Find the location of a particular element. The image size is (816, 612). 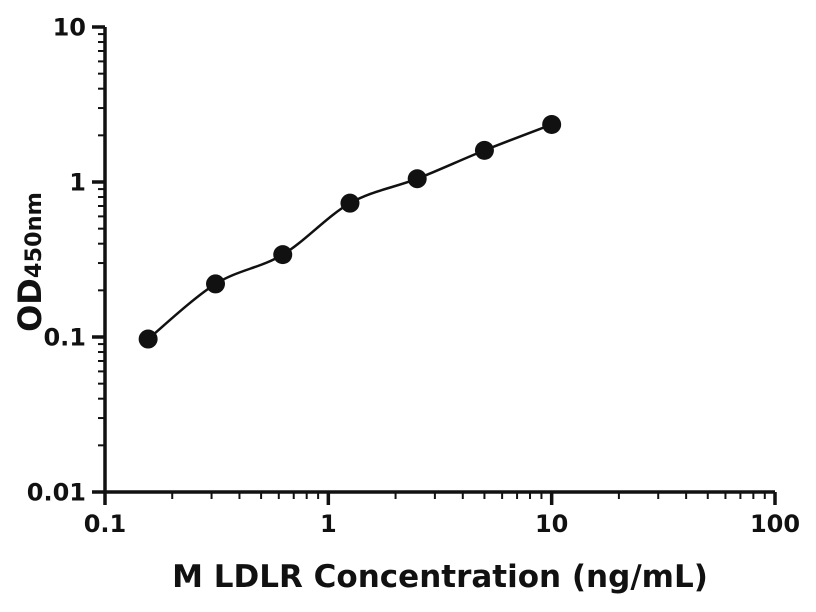

x-tick-label: 0.1 is located at coordinates (105, 524).